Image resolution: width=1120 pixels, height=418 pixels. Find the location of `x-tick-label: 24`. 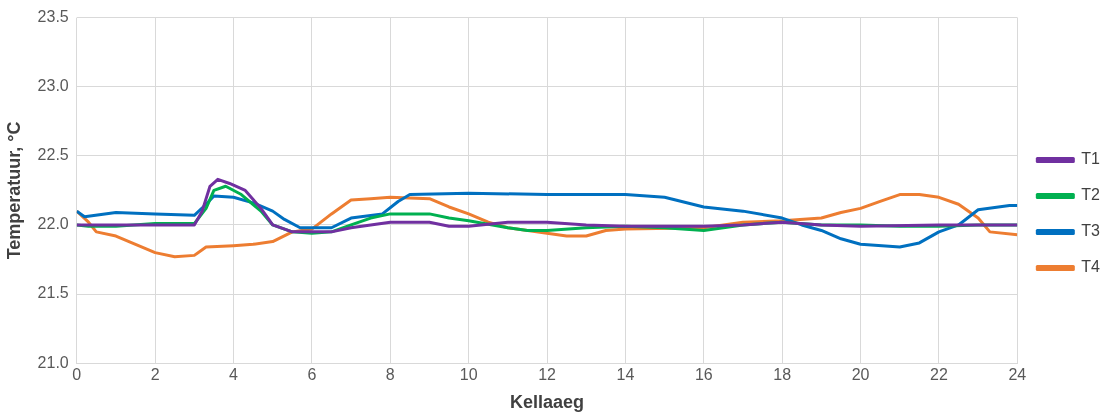

x-tick-label: 24 is located at coordinates (1017, 375).